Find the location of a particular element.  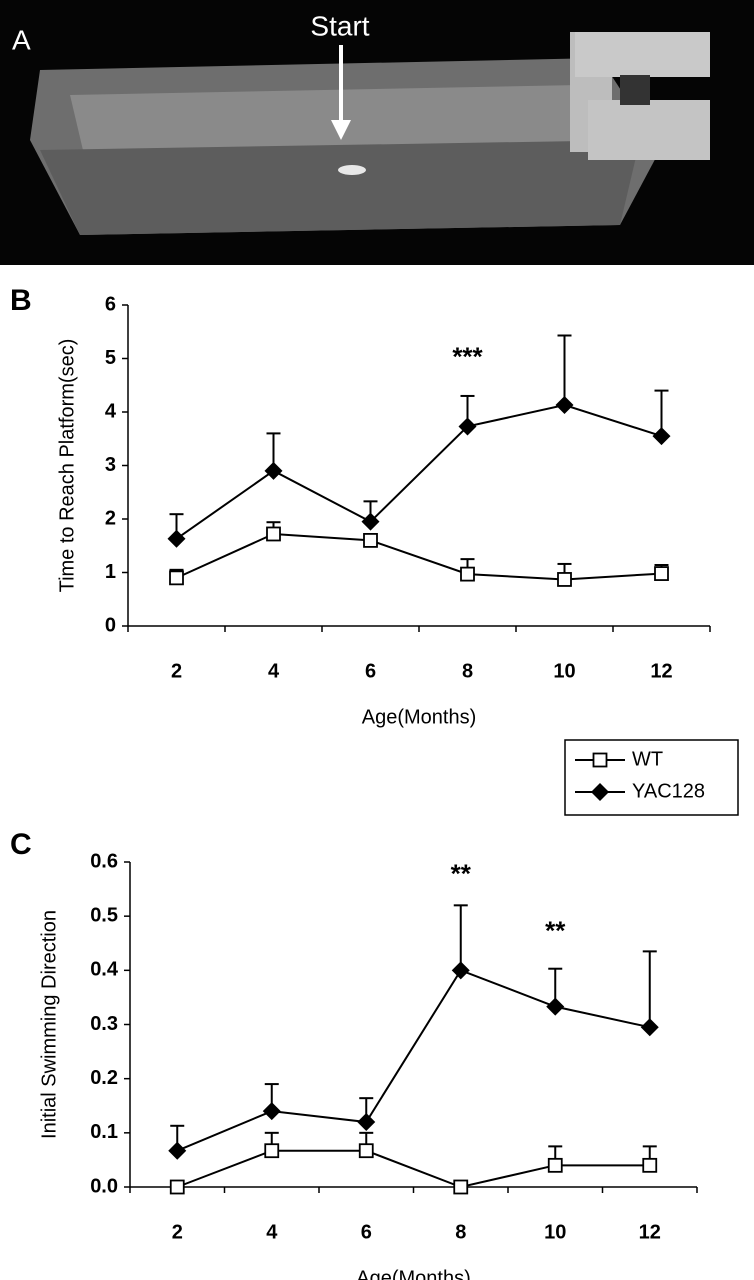

y-tick-label: 5 is located at coordinates (110, 358).